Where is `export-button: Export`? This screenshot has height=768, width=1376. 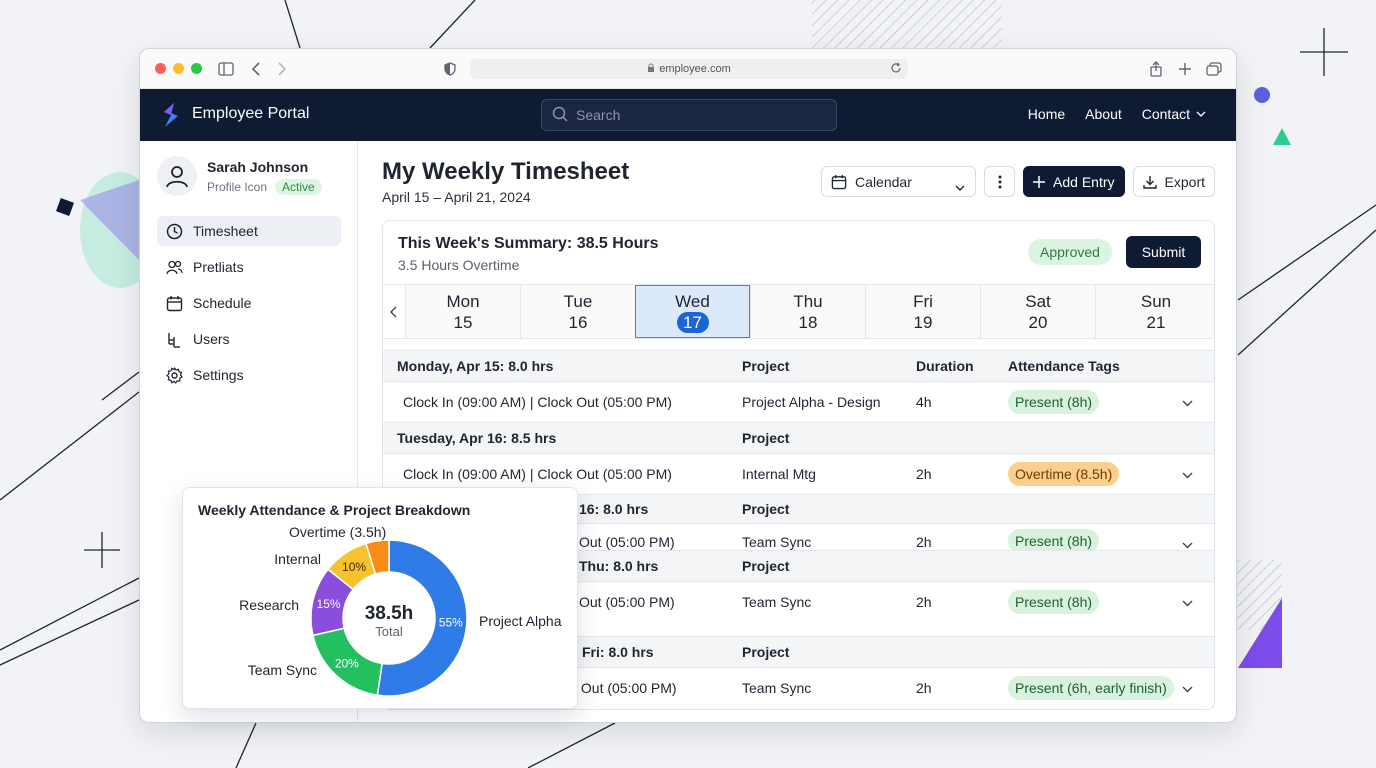 export-button: Export is located at coordinates (1173, 181).